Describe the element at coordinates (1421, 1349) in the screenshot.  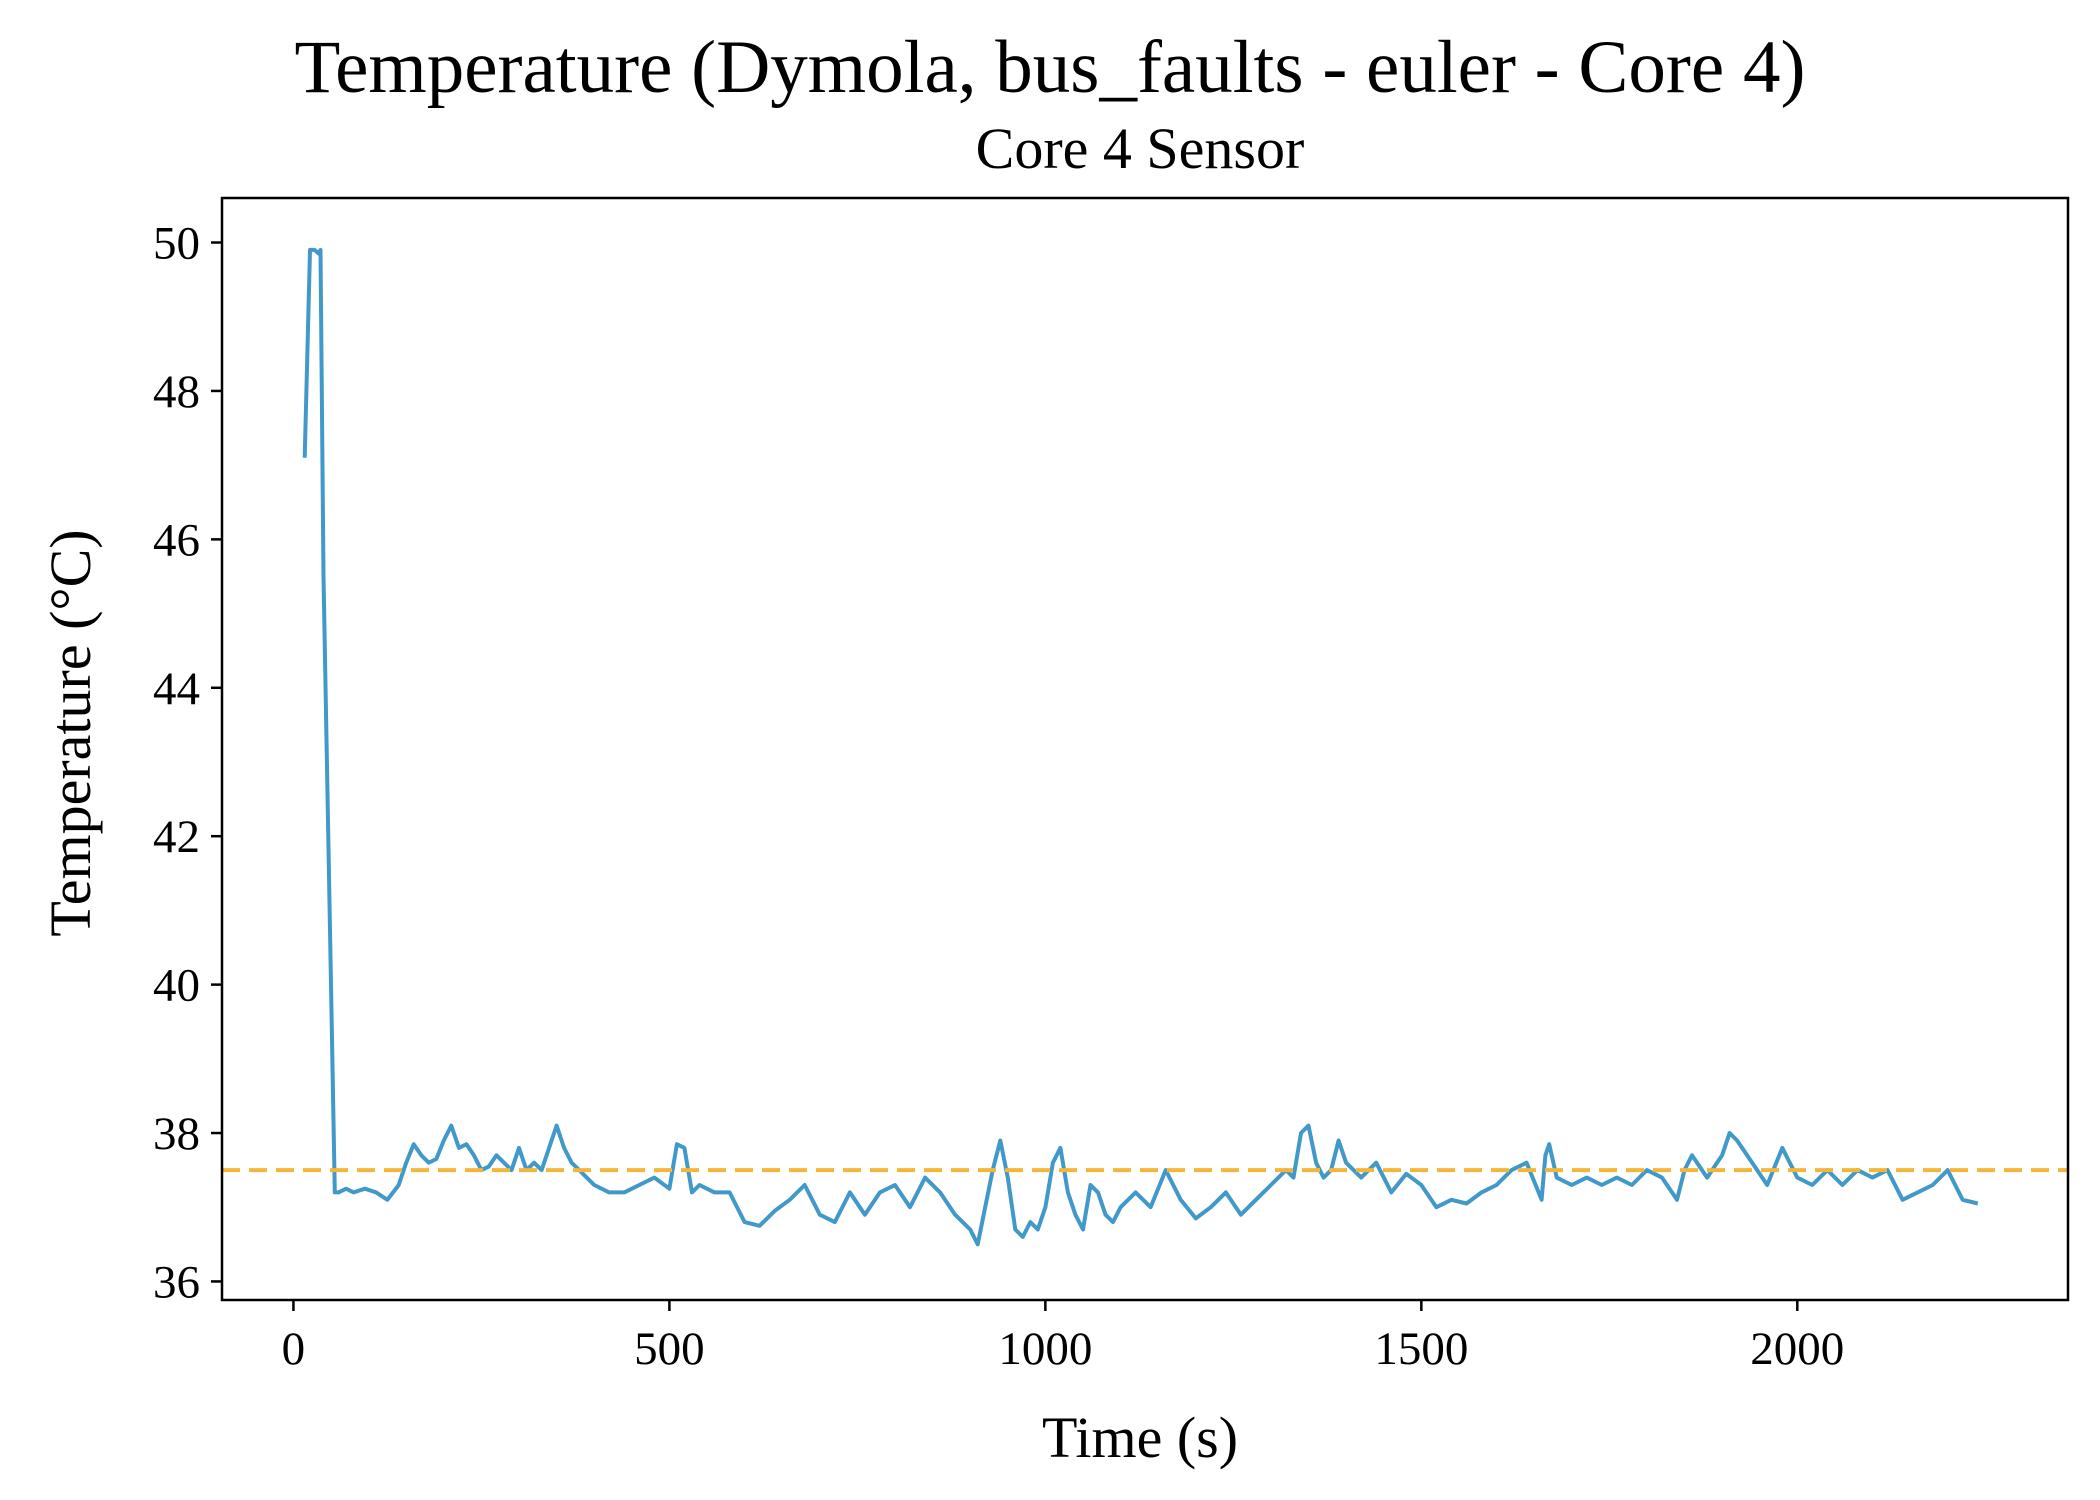
I see `x-tick-label: 1500` at that location.